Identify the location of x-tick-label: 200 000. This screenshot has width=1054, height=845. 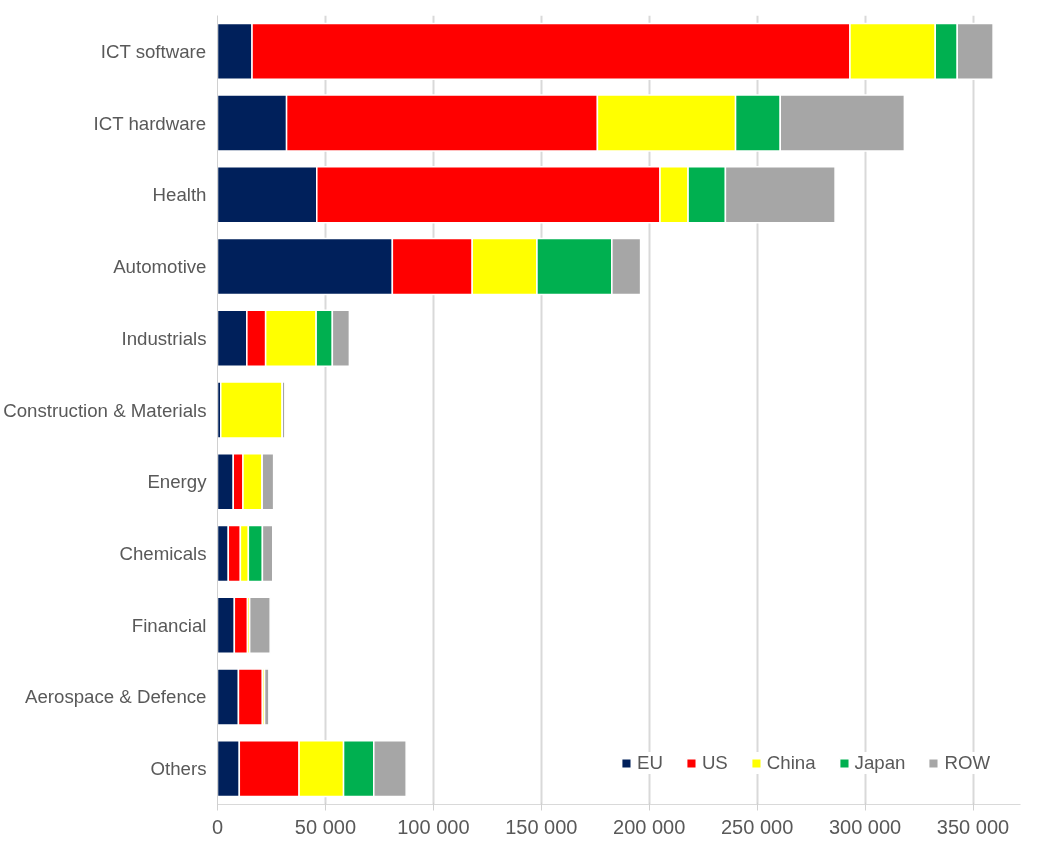
(649, 826).